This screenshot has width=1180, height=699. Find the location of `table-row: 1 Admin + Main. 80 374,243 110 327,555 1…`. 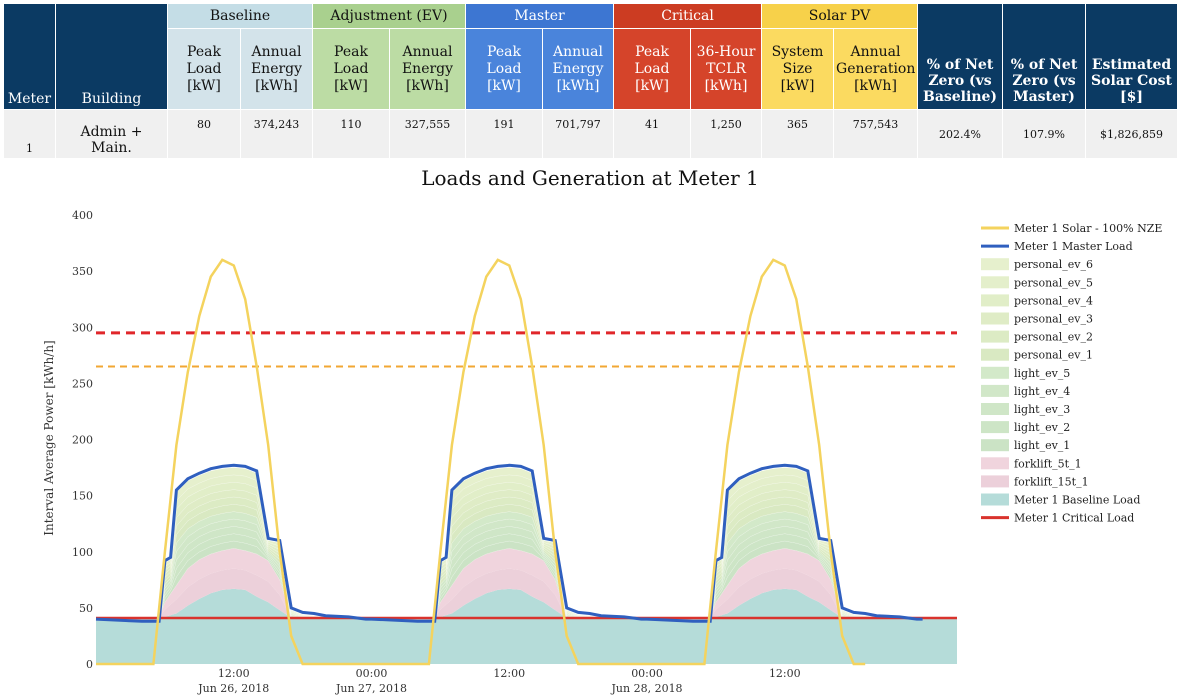

table-row: 1 Admin + Main. 80 374,243 110 327,555 1… is located at coordinates (591, 134).